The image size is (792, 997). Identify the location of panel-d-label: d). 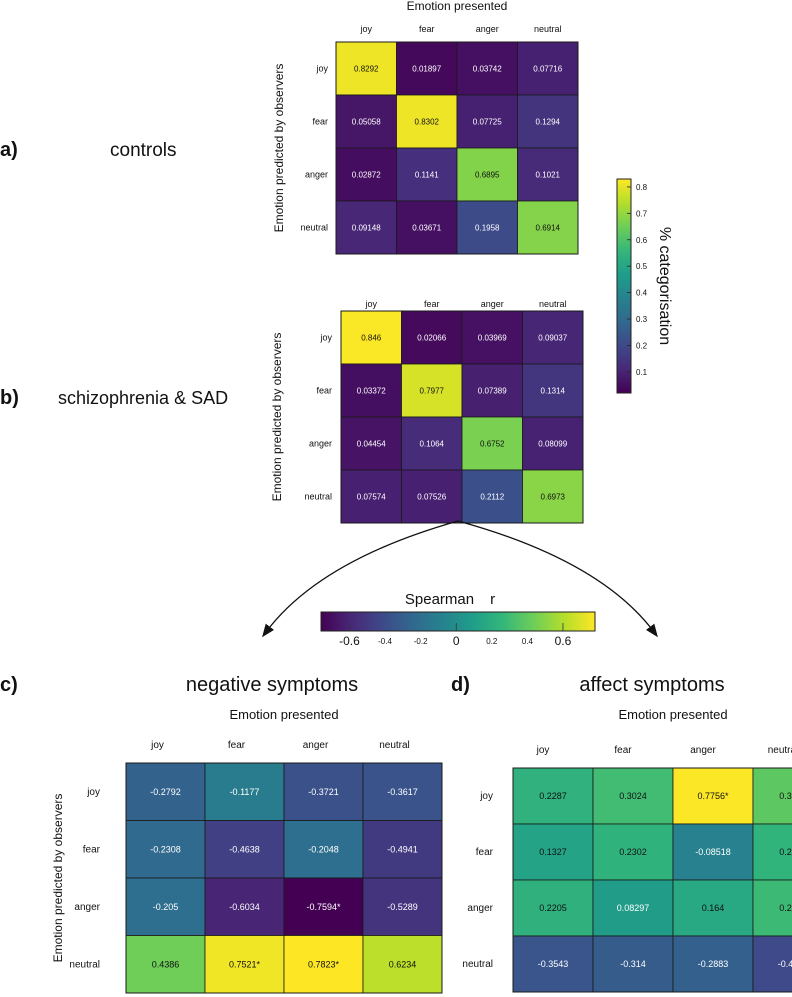
(460, 685).